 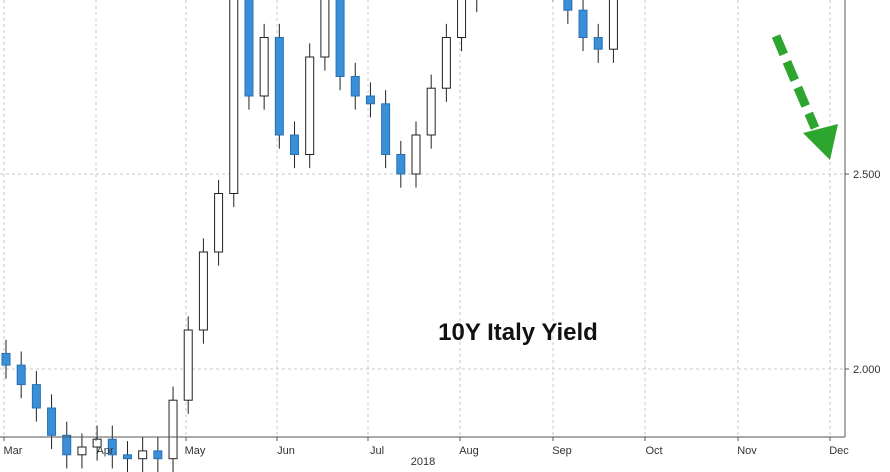 I want to click on x-tick-label: Jul, so click(x=377, y=451).